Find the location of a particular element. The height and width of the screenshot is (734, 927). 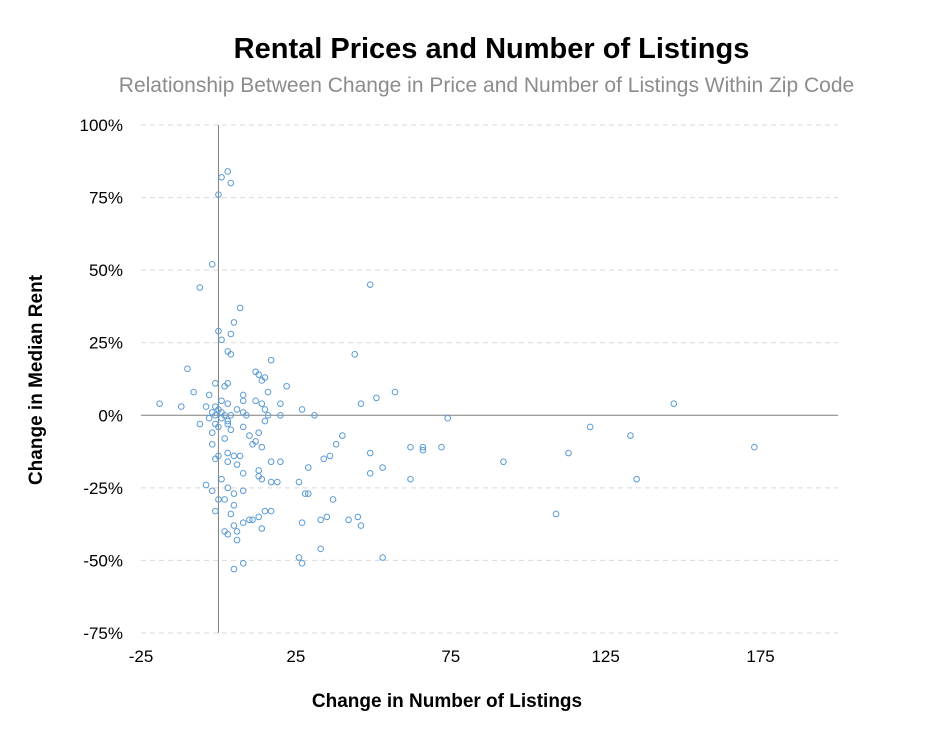

y-tick-label: -50% is located at coordinates (103, 560).